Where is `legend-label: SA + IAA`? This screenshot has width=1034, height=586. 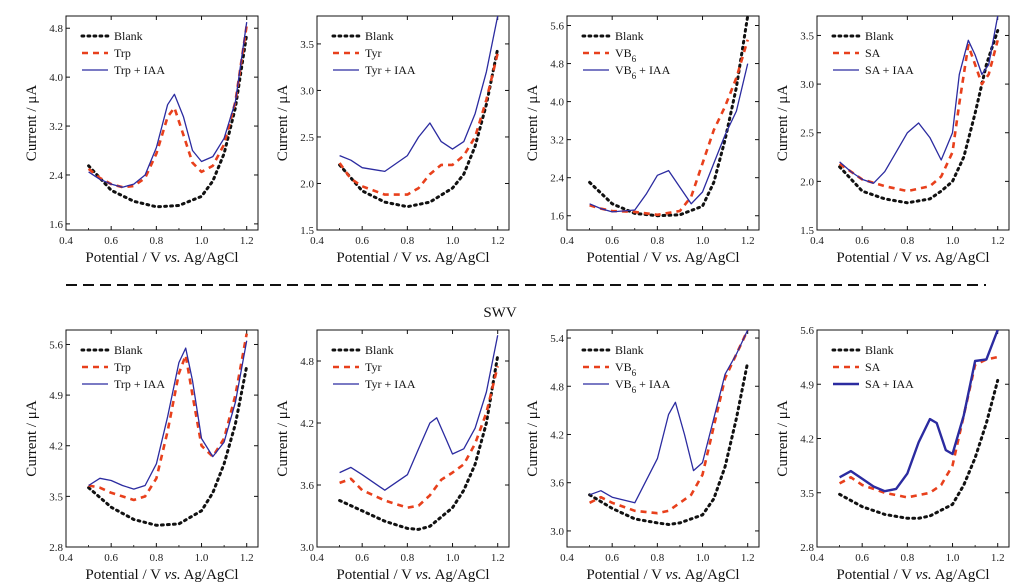
legend-label: SA + IAA is located at coordinates (889, 384).